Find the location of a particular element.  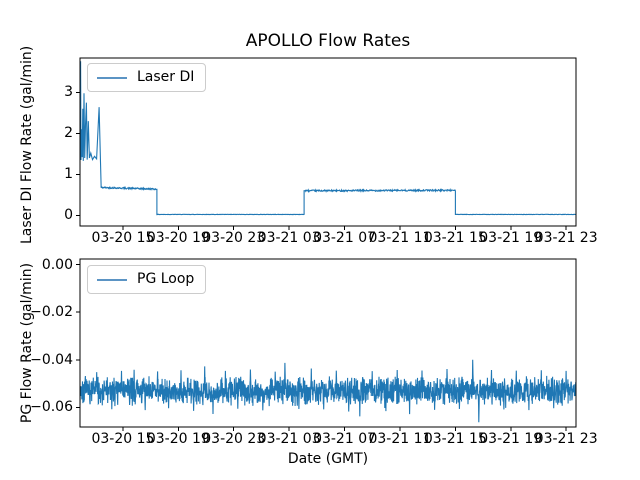

chart-title: APOLLO Flow Rates is located at coordinates (328, 41).